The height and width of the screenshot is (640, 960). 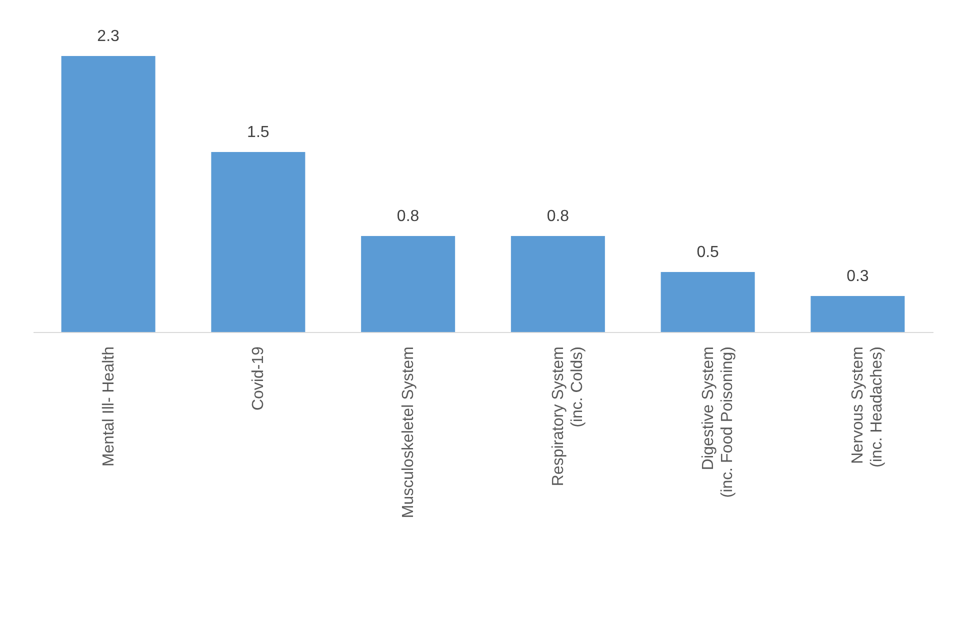 I want to click on x-tick-label: Mental Ill- Health, so click(x=109, y=406).